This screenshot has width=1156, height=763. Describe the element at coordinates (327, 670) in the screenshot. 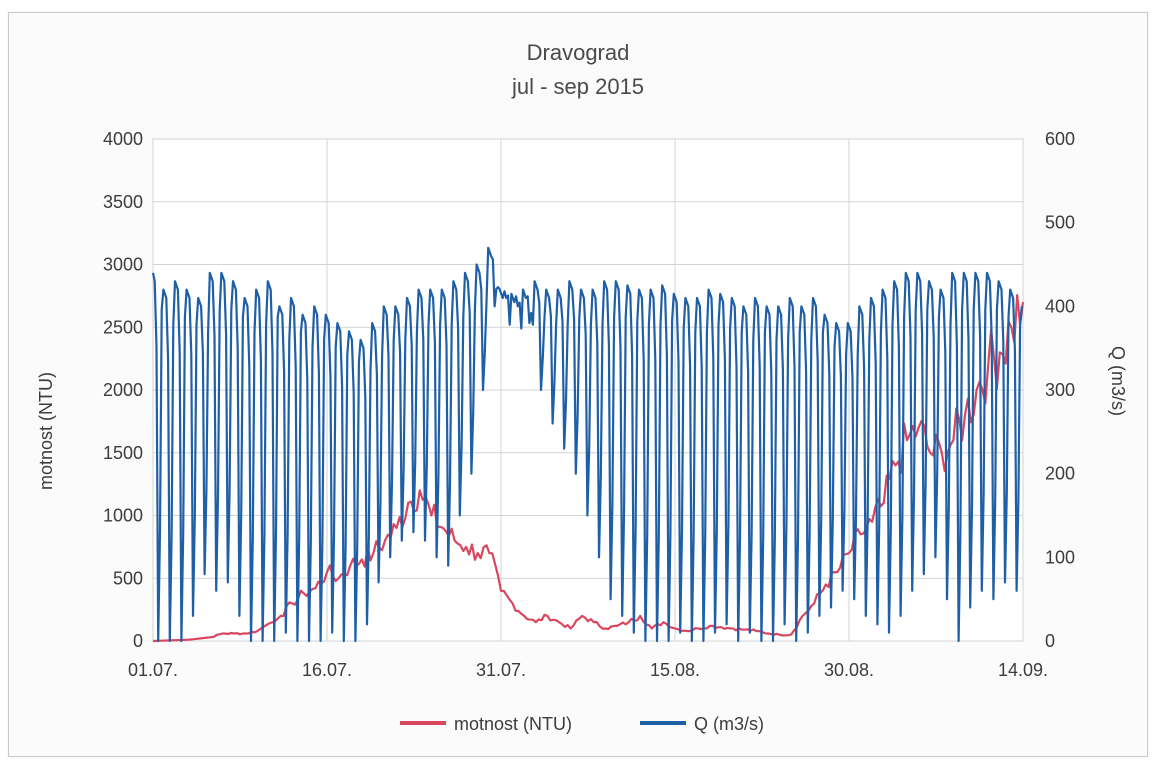

I see `x-tick-label-1: 16.07.` at that location.